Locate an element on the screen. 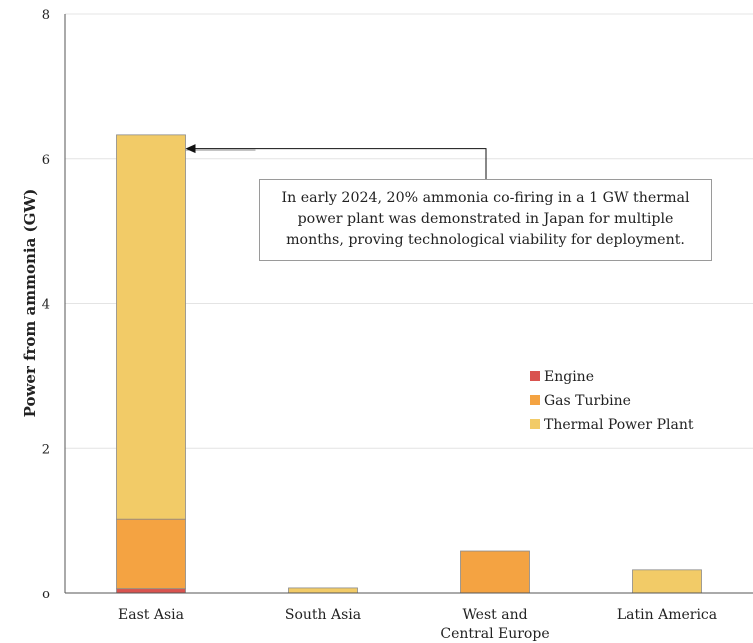 Image resolution: width=753 pixels, height=643 pixels. legend-label: Engine is located at coordinates (569, 377).